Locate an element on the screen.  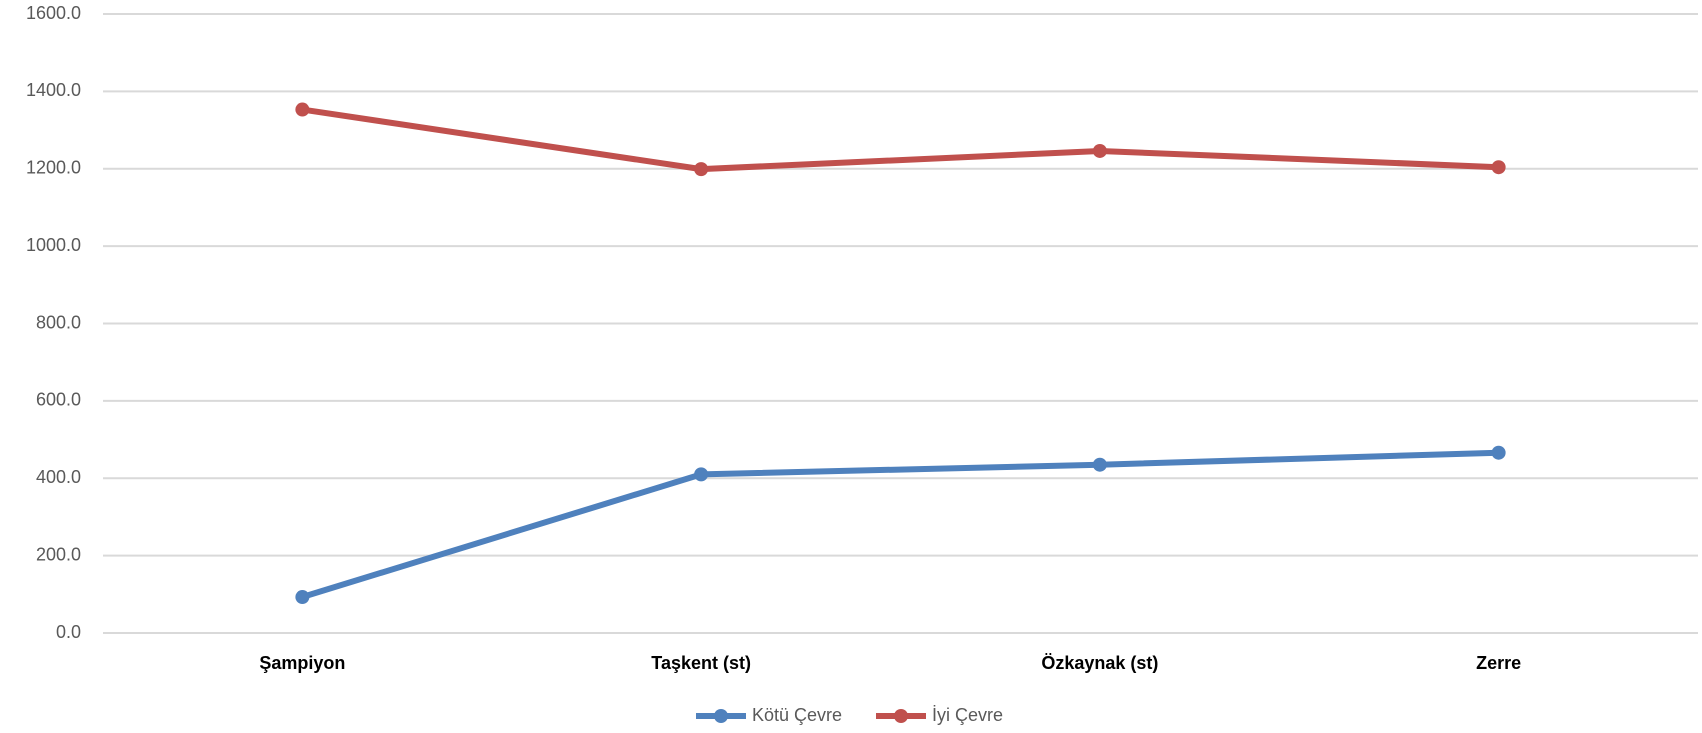
y-tick-label: 1200.0 is located at coordinates (53, 168).